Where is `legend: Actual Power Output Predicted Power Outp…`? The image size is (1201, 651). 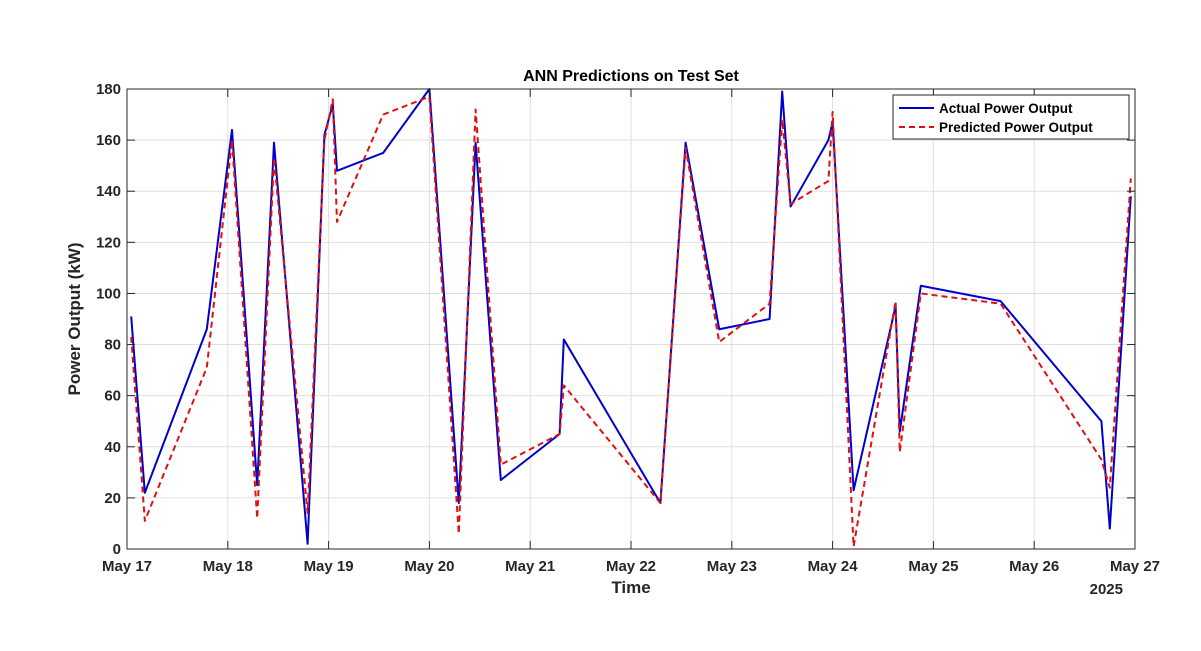
legend: Actual Power Output Predicted Power Outp… is located at coordinates (1011, 117).